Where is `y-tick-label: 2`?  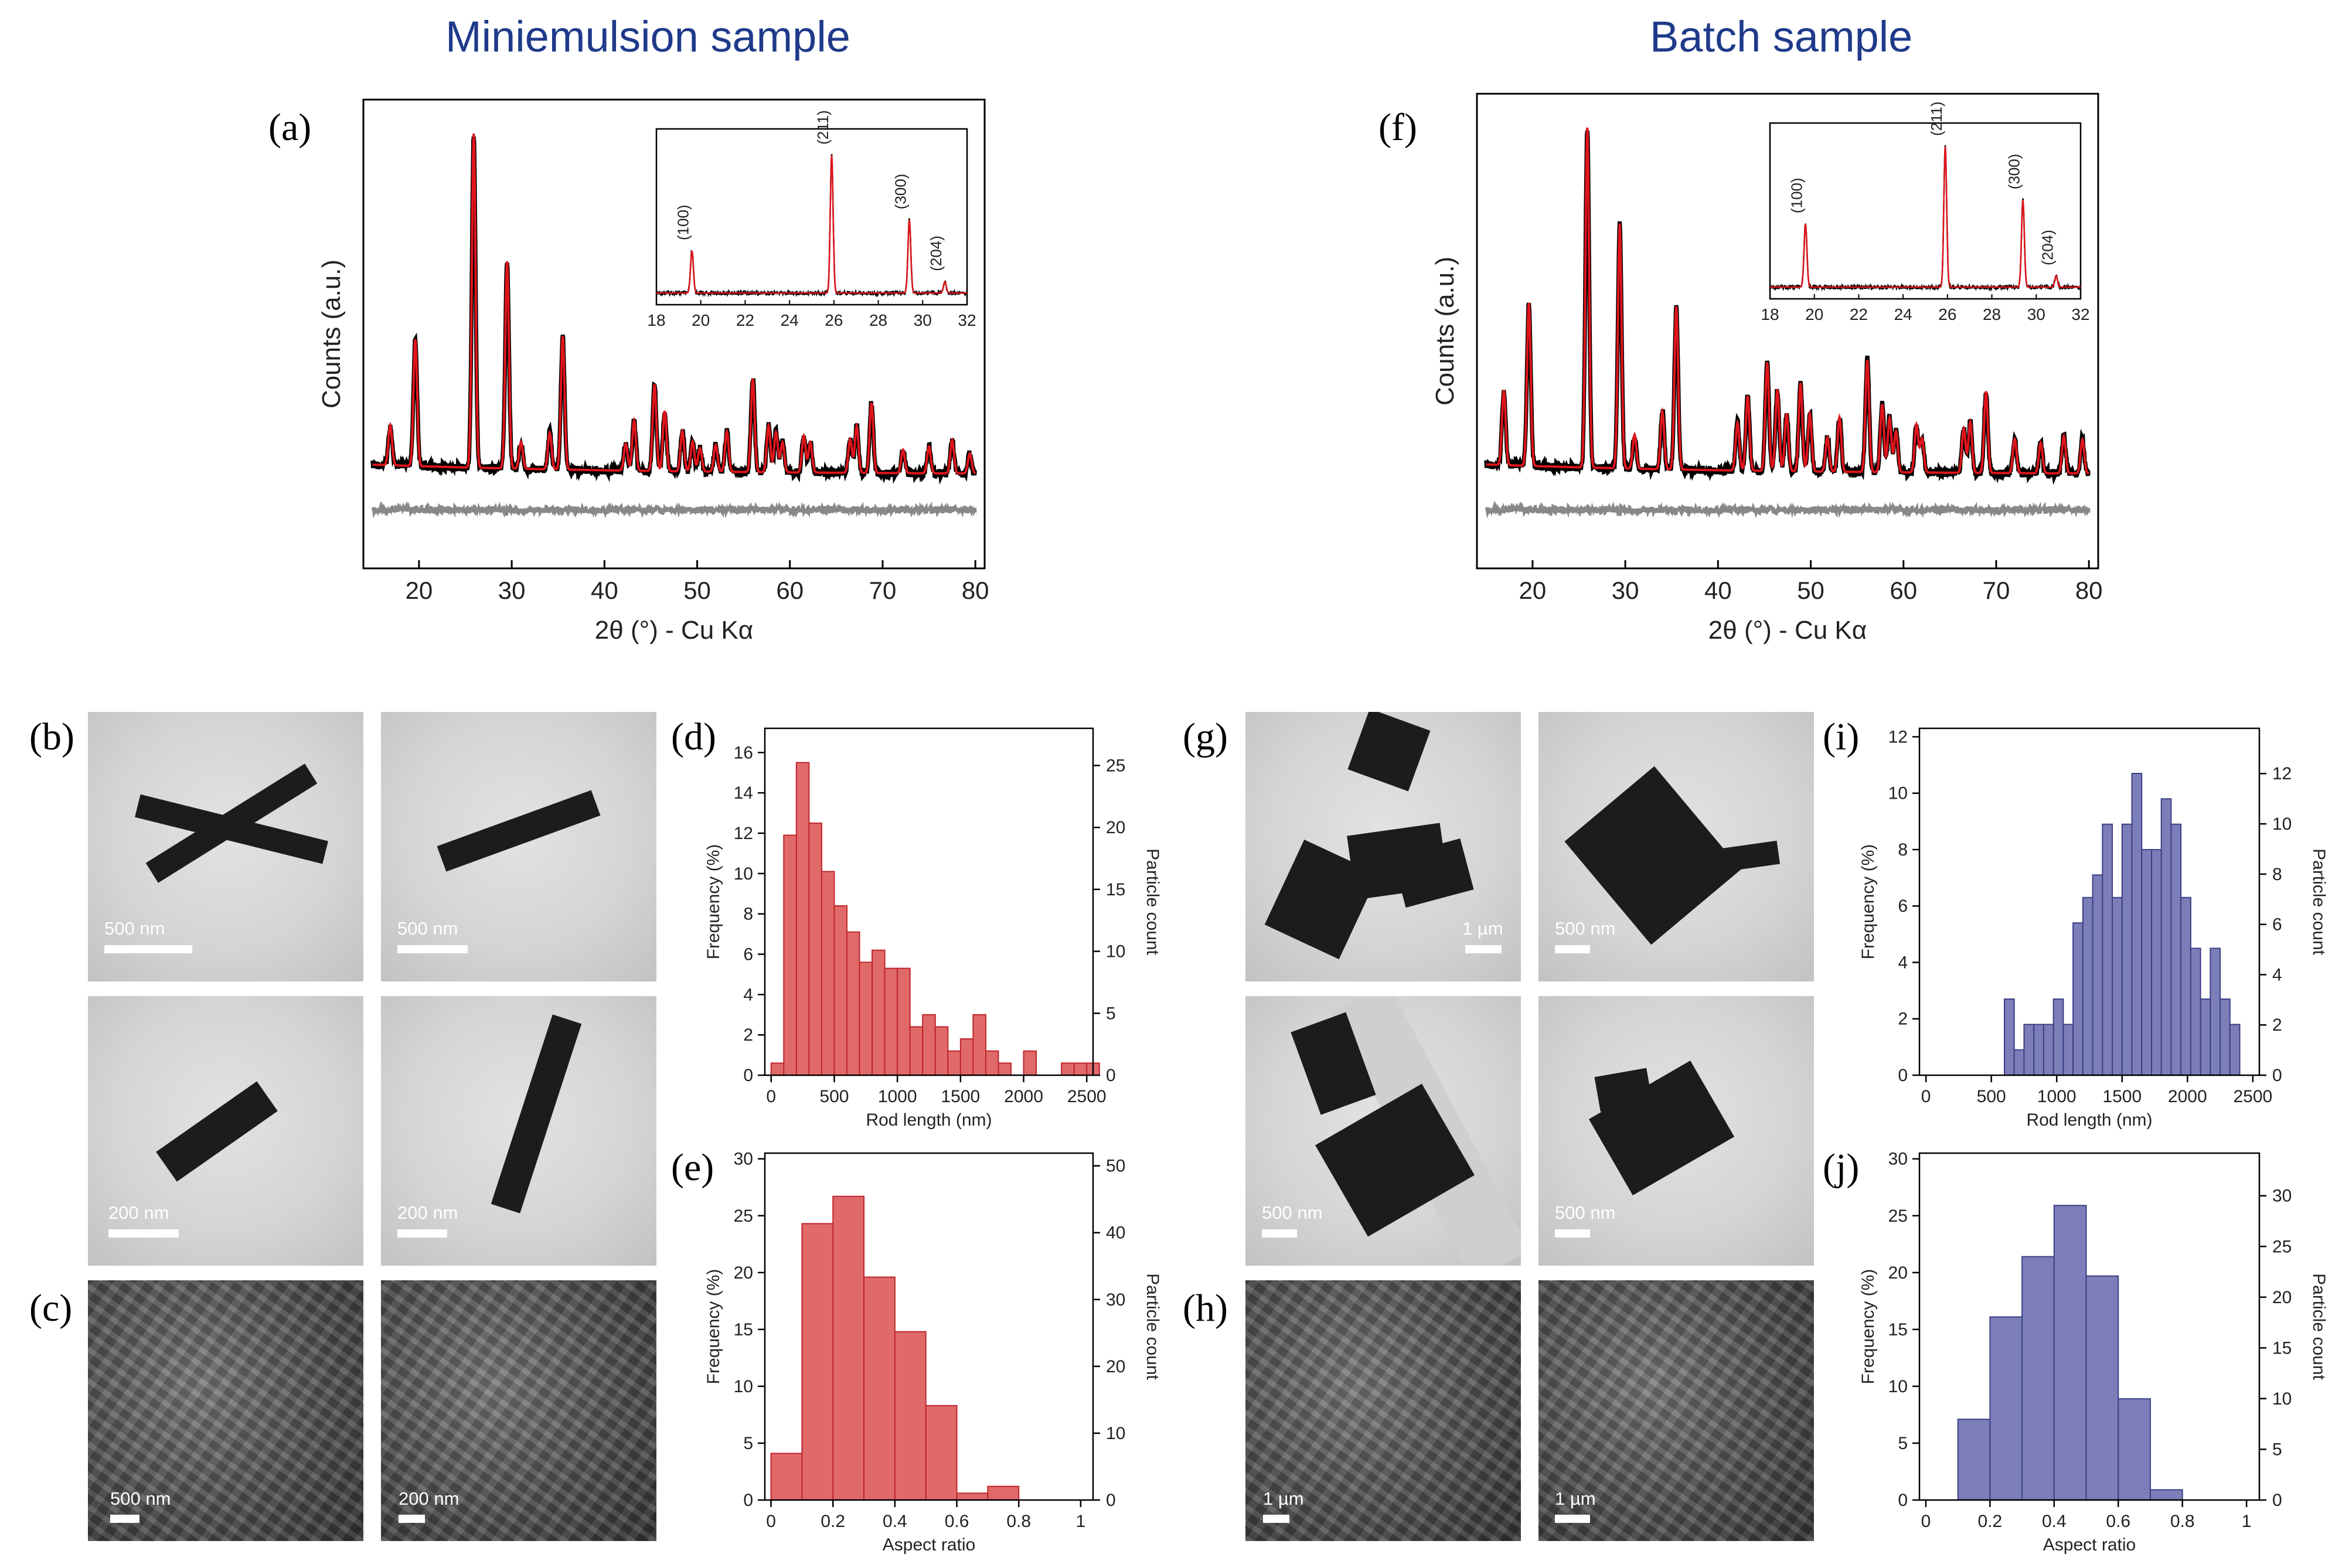
y-tick-label: 2 is located at coordinates (748, 1035).